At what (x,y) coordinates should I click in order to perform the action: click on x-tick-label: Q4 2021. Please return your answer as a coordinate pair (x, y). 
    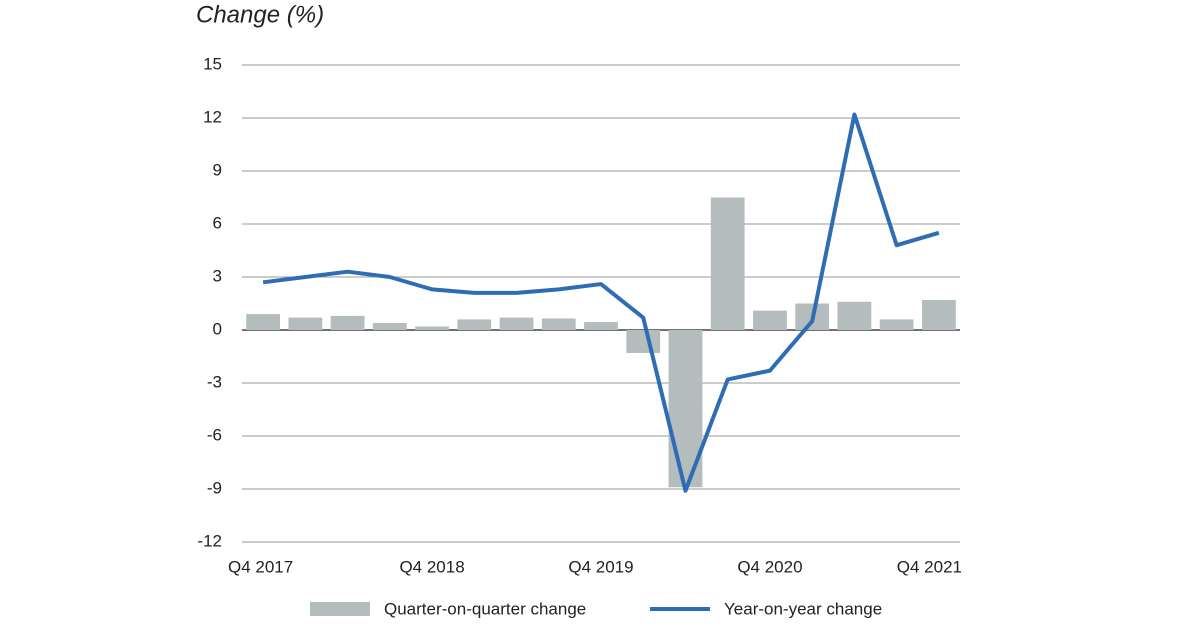
    Looking at the image, I should click on (929, 566).